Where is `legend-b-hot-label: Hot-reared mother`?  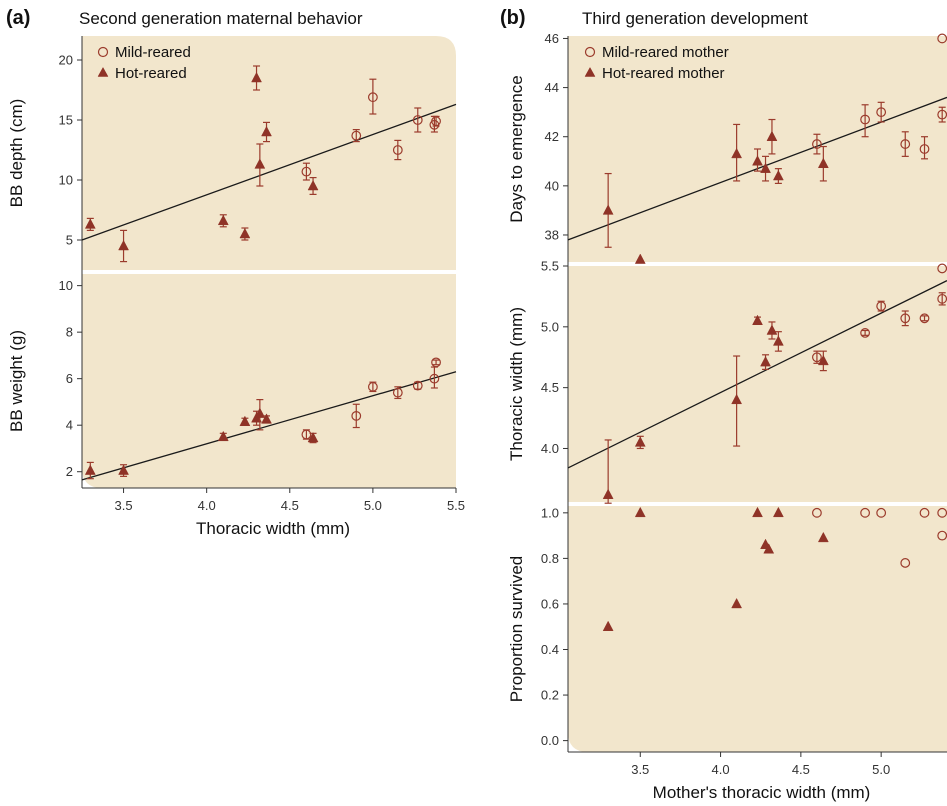 legend-b-hot-label: Hot-reared mother is located at coordinates (663, 73).